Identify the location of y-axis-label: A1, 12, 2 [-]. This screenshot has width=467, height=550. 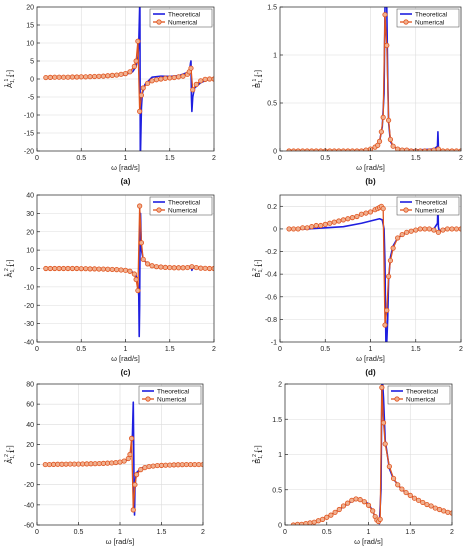
(10, 454).